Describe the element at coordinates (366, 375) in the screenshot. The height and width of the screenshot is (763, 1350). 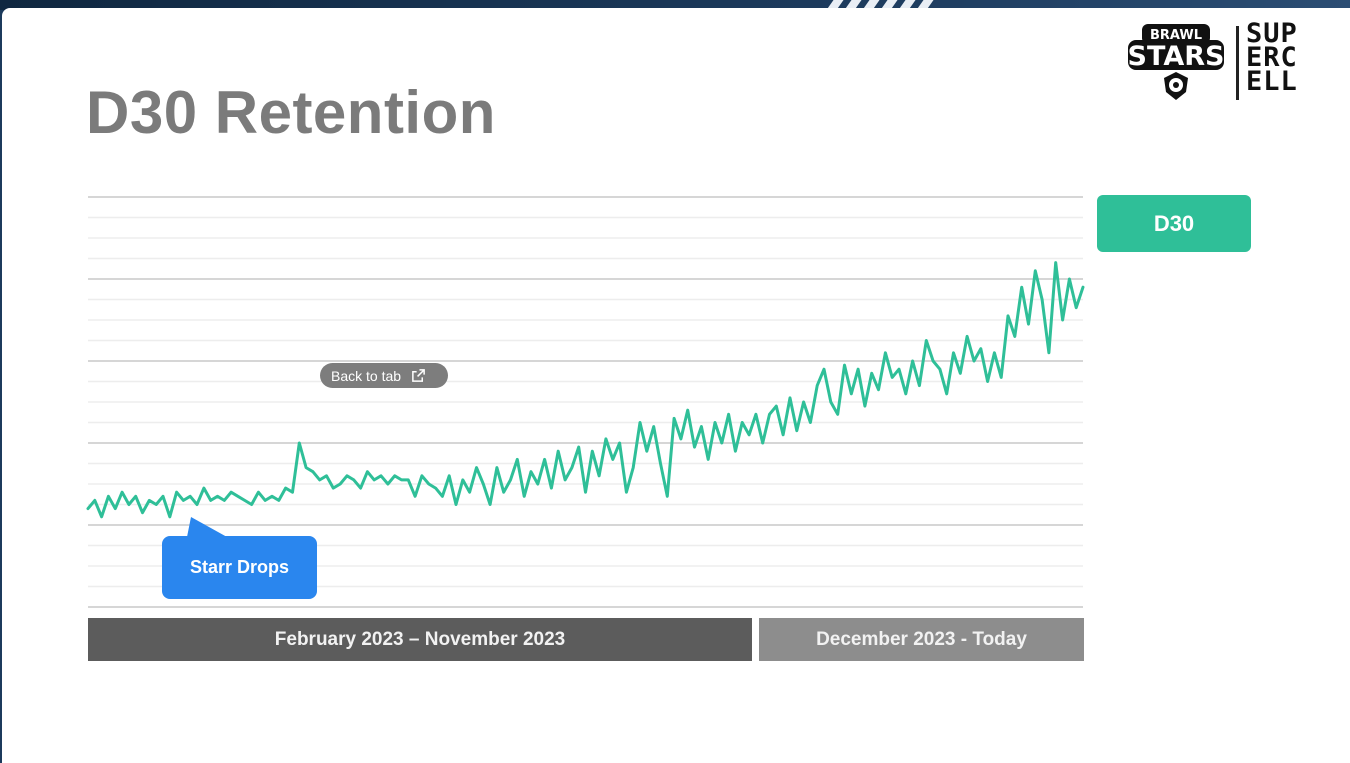
I see `back-to-tab-label: Back to tab` at that location.